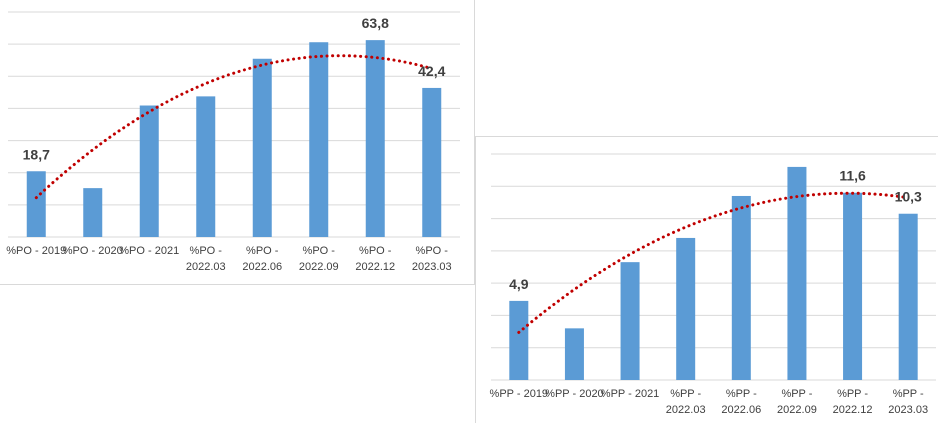  What do you see at coordinates (234, 127) in the screenshot?
I see `po-trendline` at bounding box center [234, 127].